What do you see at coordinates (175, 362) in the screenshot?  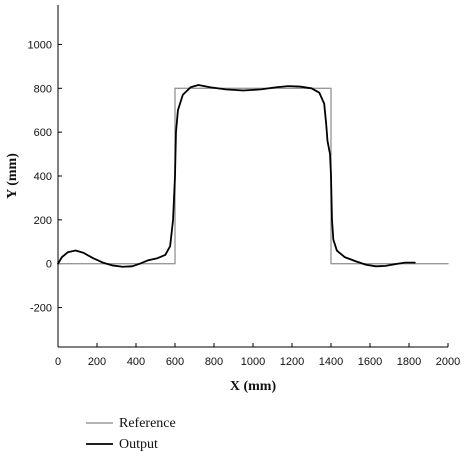 I see `x-tick-label: 600` at bounding box center [175, 362].